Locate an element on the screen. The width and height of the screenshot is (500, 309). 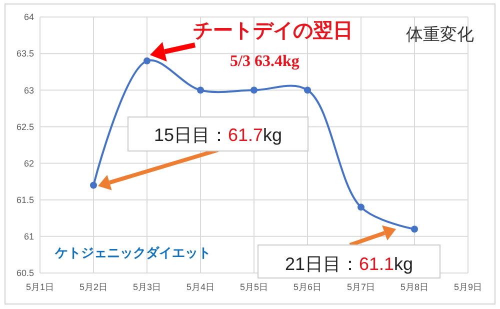
y-tick-label: 63.5 is located at coordinates (25, 53).